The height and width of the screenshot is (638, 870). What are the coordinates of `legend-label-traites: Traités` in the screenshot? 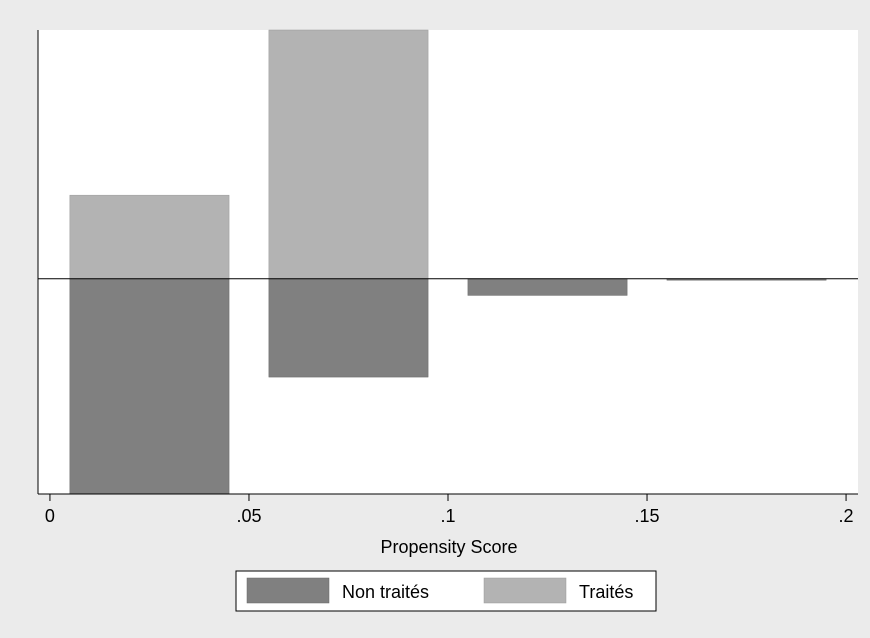 It's located at (606, 592).